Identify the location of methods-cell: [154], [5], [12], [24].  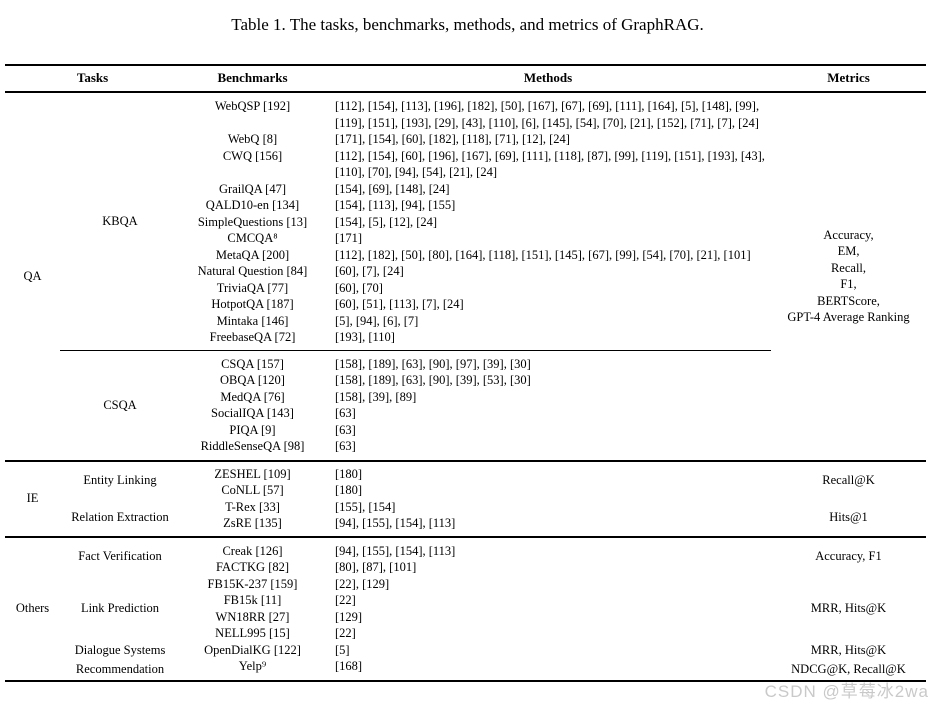
(386, 221).